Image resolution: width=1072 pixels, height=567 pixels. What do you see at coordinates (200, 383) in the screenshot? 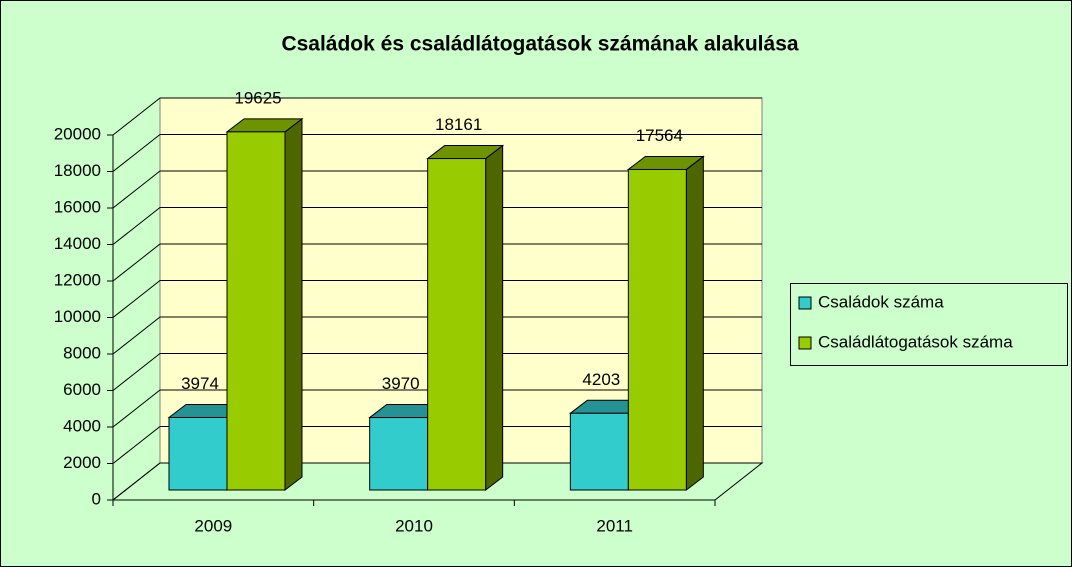
I see `value-label: 3974` at bounding box center [200, 383].